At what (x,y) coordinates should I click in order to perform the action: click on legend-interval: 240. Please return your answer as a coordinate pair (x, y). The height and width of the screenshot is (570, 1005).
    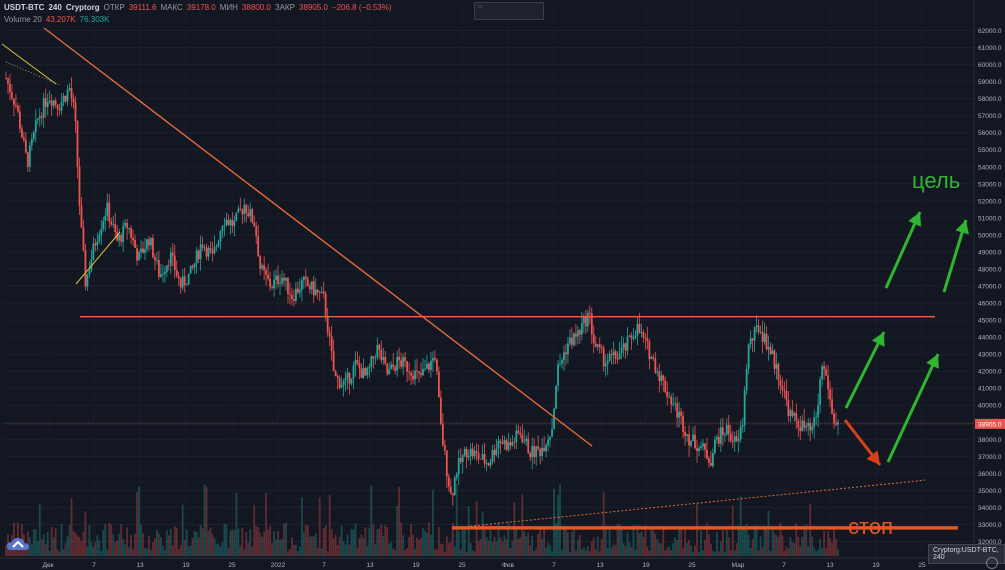
    Looking at the image, I should click on (55, 7).